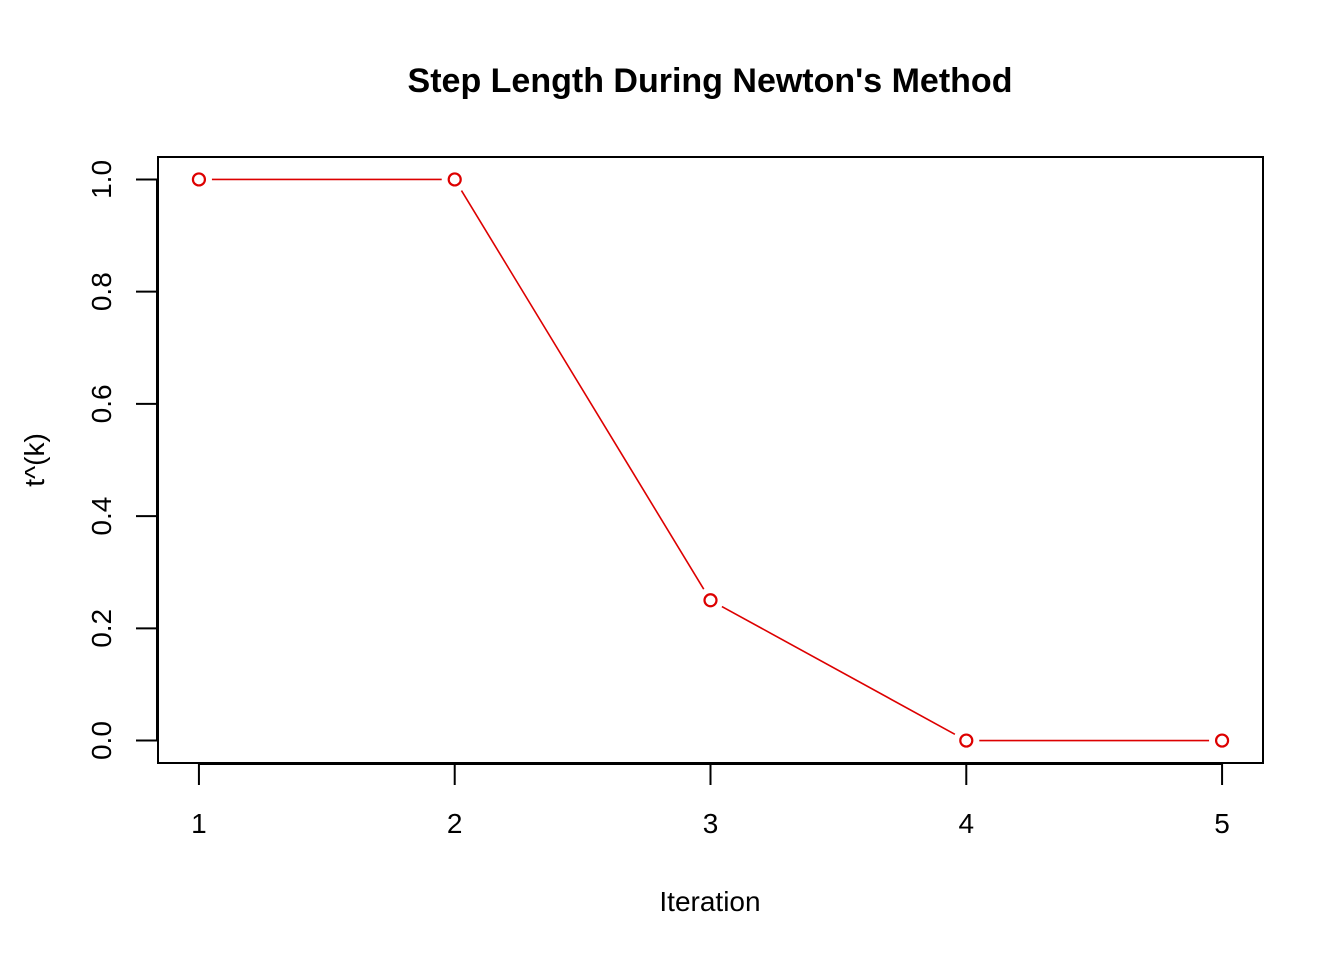 Image resolution: width=1344 pixels, height=960 pixels. What do you see at coordinates (101, 628) in the screenshot?
I see `y-tick-label: 0.2` at bounding box center [101, 628].